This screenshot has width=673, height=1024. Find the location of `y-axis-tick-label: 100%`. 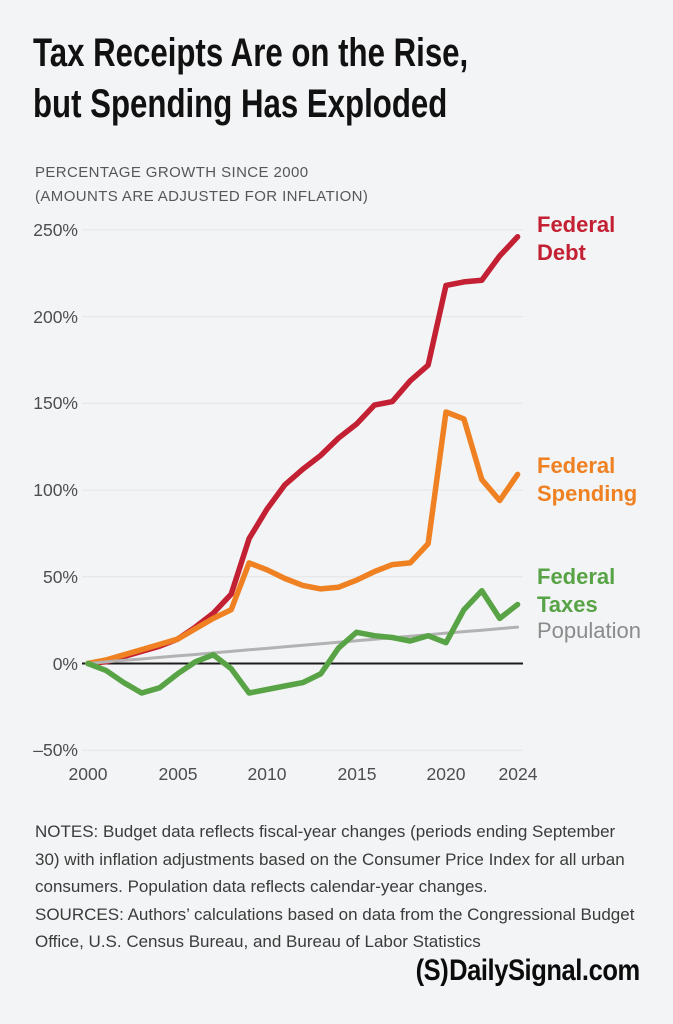

y-axis-tick-label: 100% is located at coordinates (55, 490).